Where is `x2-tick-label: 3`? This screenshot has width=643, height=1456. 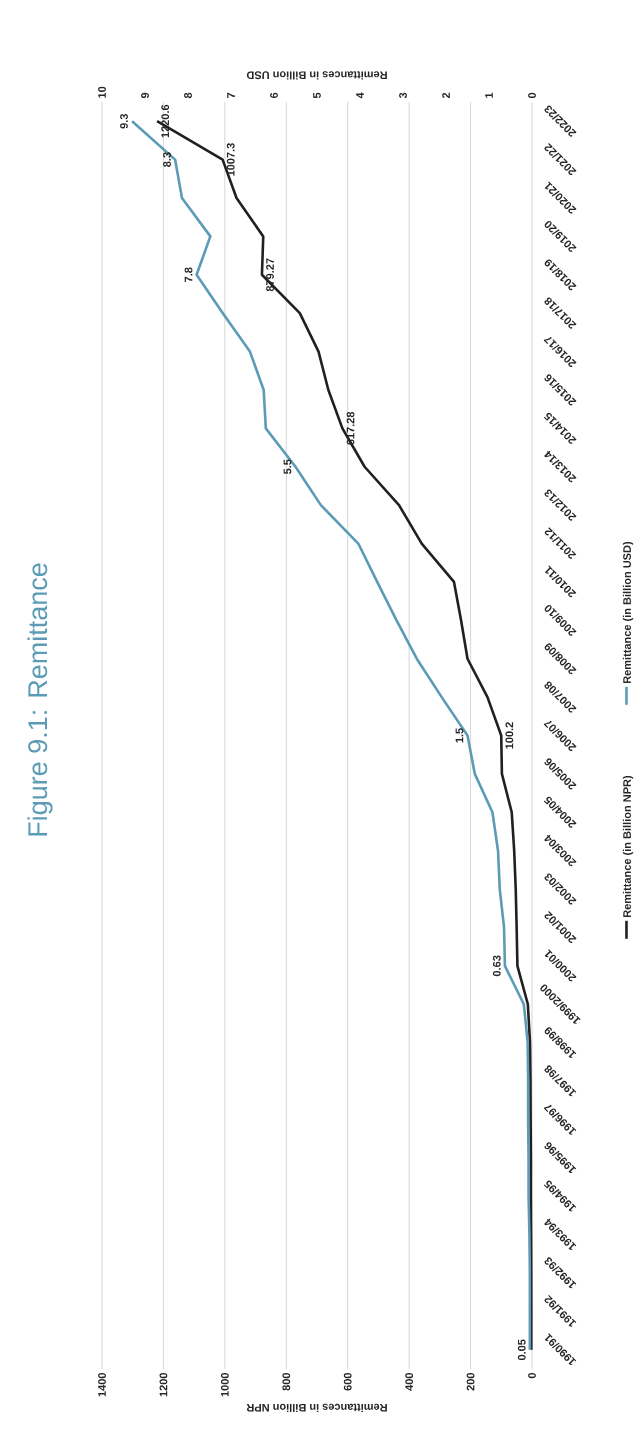 x2-tick-label: 3 is located at coordinates (403, 95).